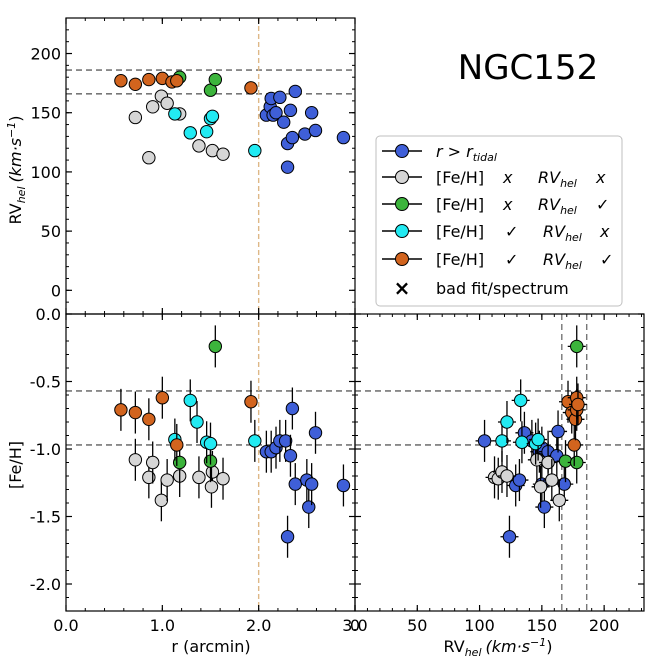 The width and height of the screenshot is (664, 664). Describe the element at coordinates (45, 517) in the screenshot. I see `y-tick-label: -1.5` at that location.